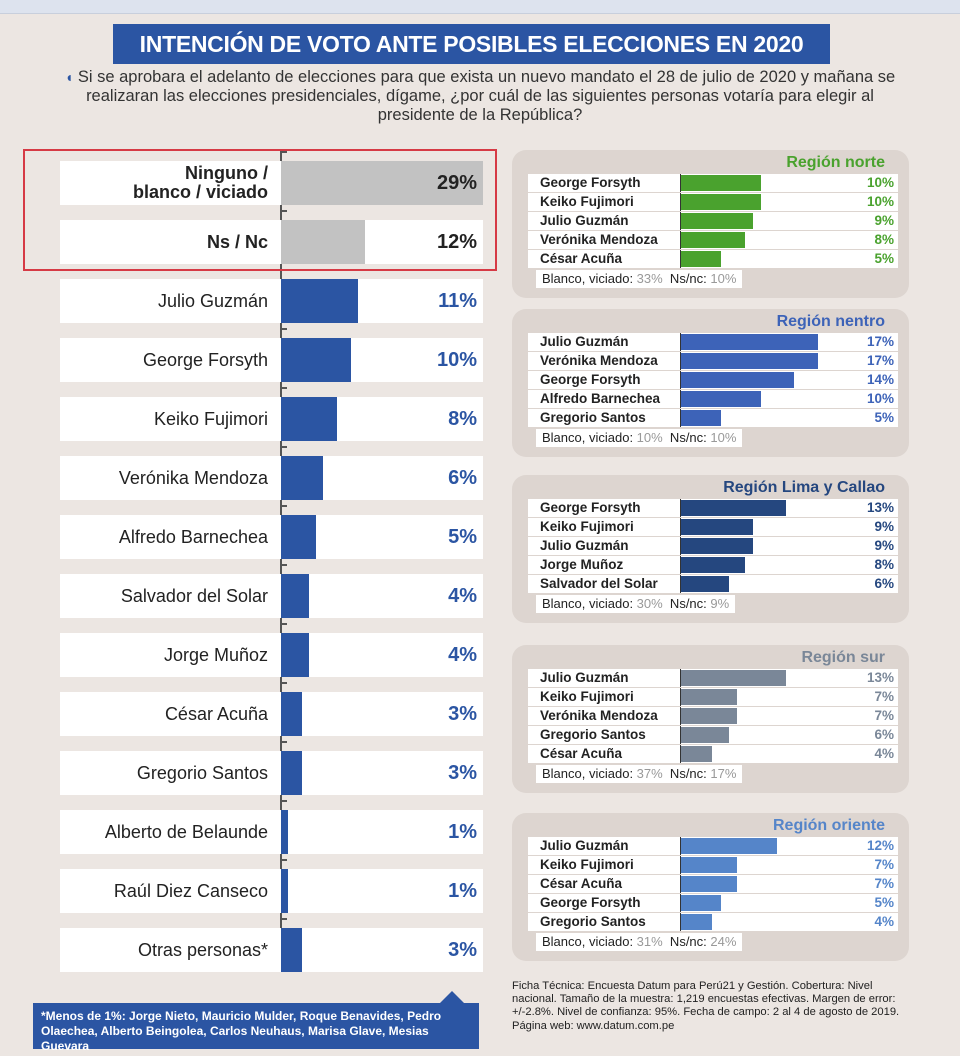 The image size is (960, 1056). I want to click on region-bar-value: 5%, so click(884, 902).